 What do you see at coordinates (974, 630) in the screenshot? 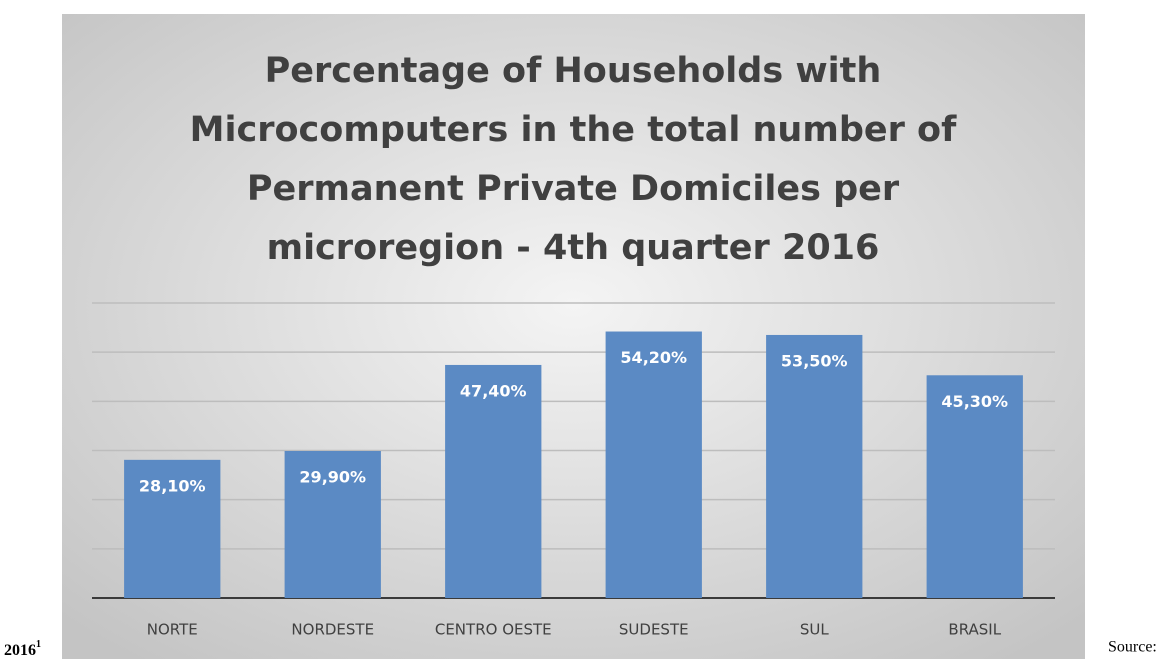
I see `x-tick-label: BRASIL` at bounding box center [974, 630].